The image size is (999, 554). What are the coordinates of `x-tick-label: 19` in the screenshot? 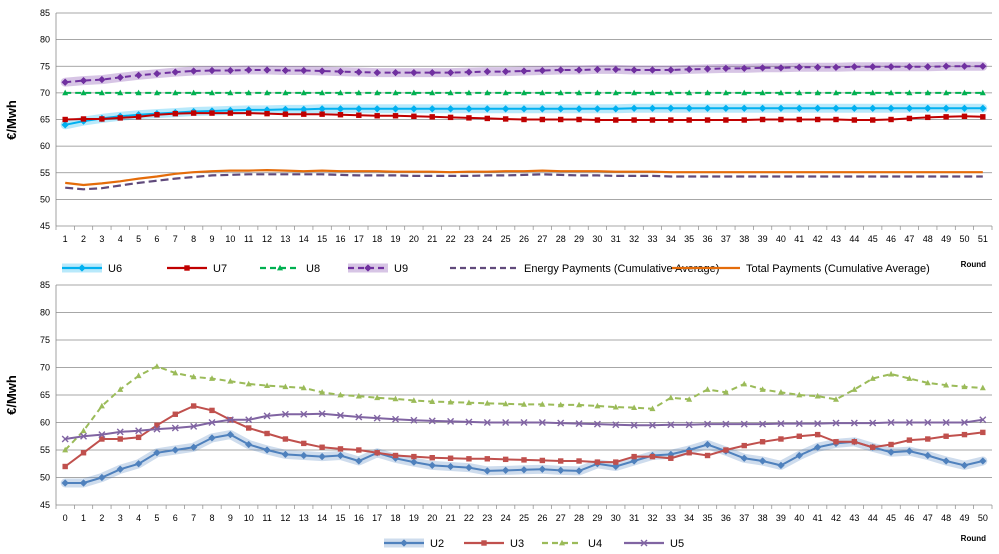 It's located at (414, 518).